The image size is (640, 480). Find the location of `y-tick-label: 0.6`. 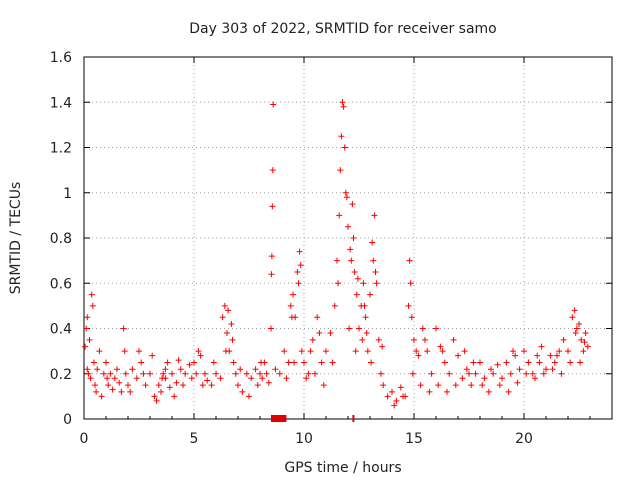

y-tick-label: 0.6 is located at coordinates (61, 284).